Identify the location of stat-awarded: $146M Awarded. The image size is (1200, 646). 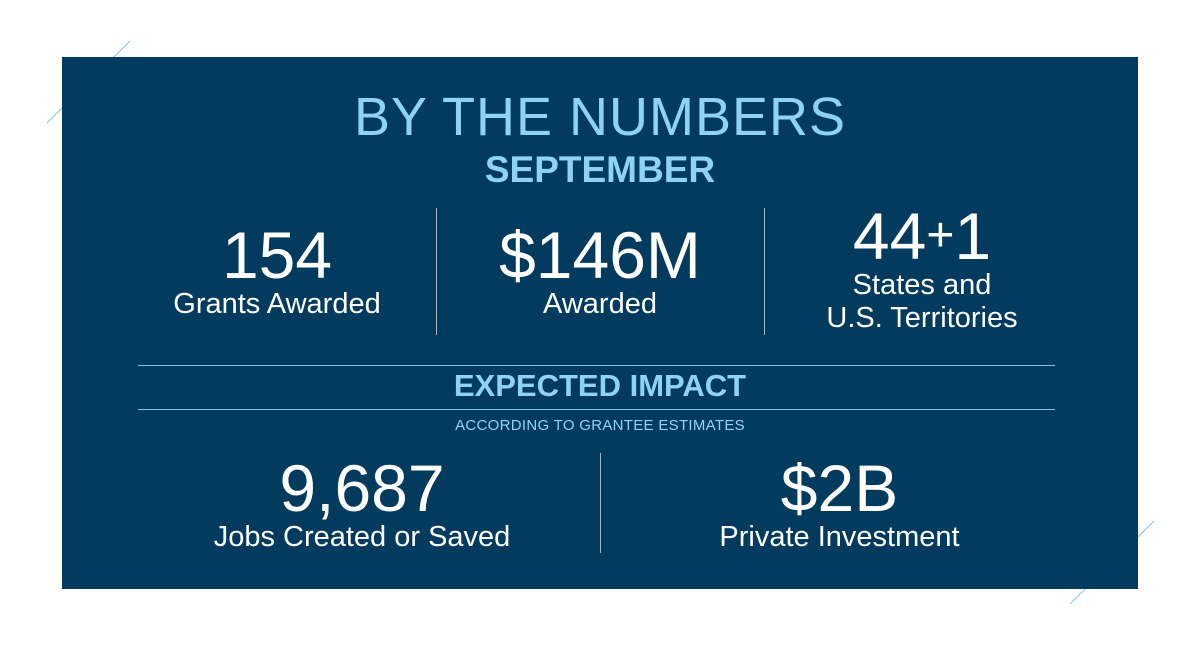
(600, 271).